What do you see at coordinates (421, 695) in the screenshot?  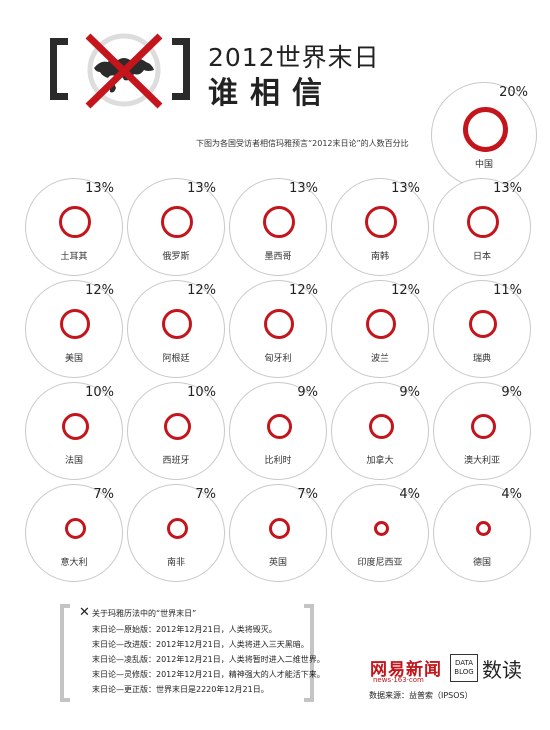 I see `data-source: 数据来源：益普索（IPSOS）` at bounding box center [421, 695].